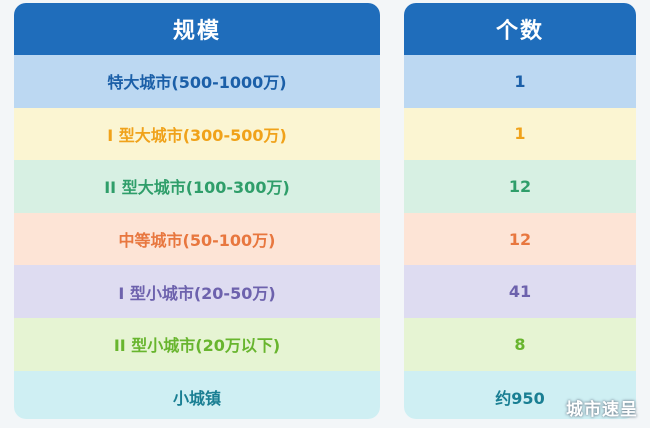 Image resolution: width=650 pixels, height=428 pixels. What do you see at coordinates (520, 344) in the screenshot?
I see `table-row-count: 8` at bounding box center [520, 344].